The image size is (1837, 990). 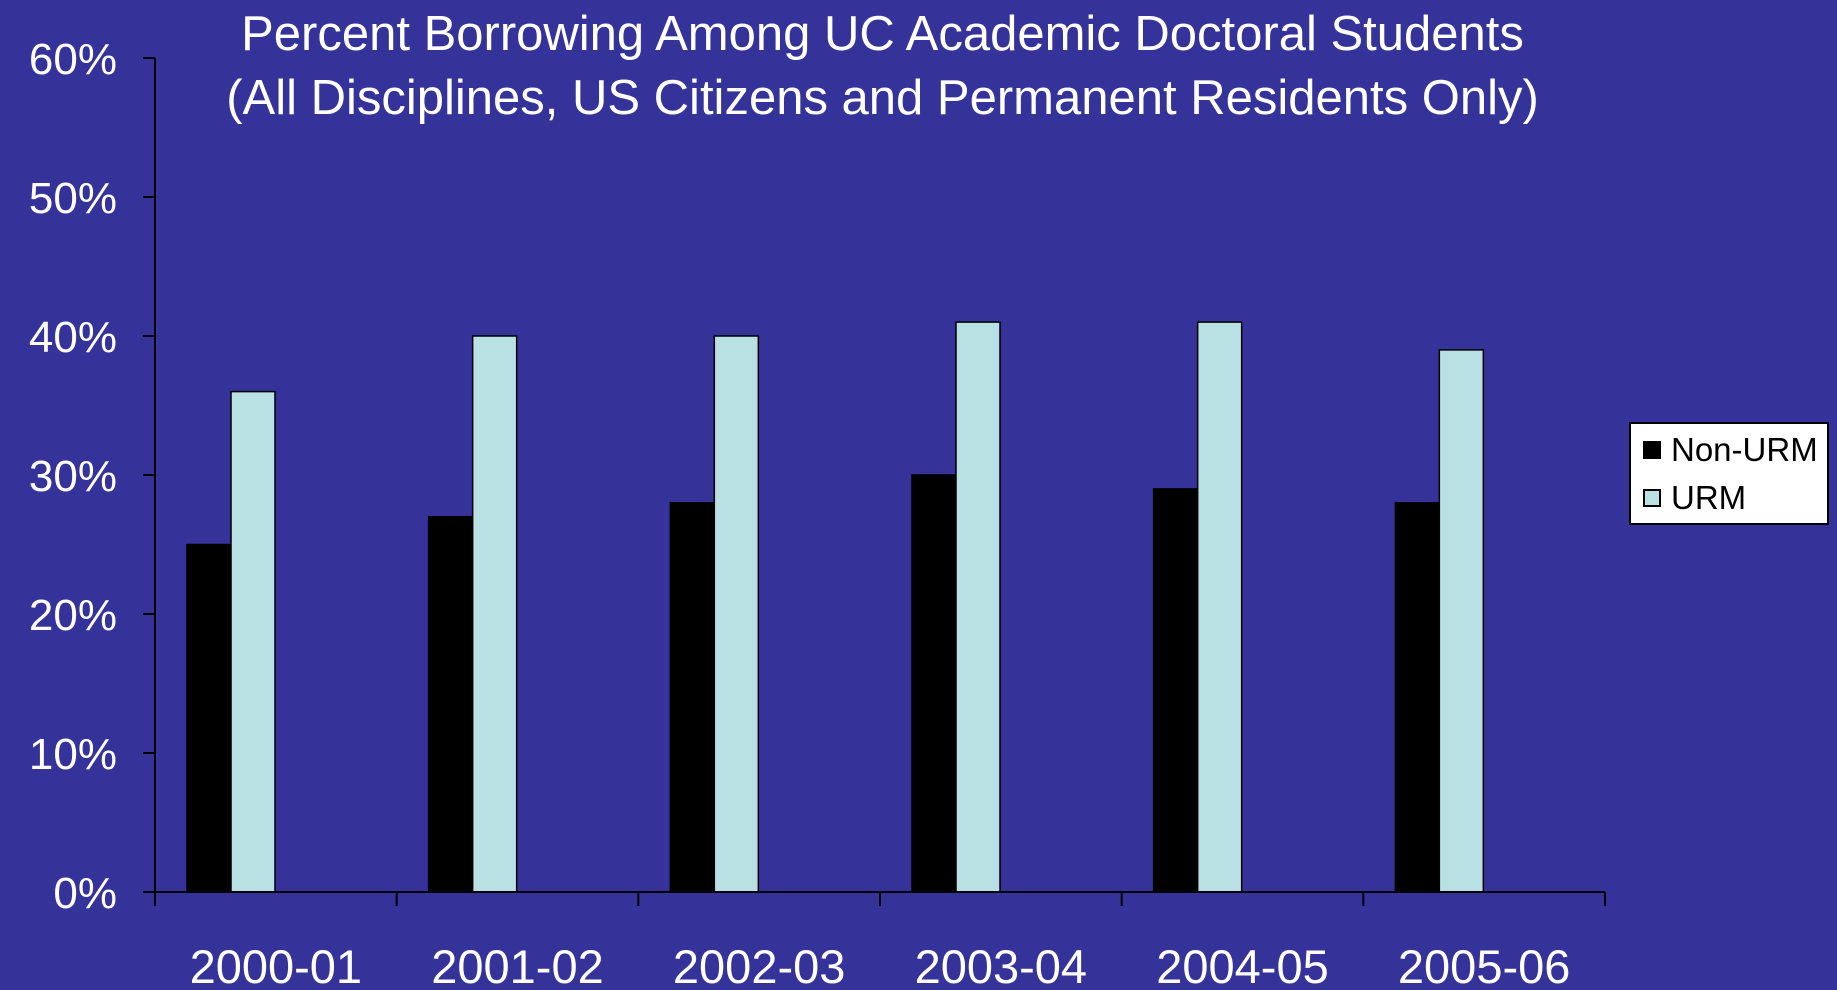 I want to click on x-tick-label-2001-02: 2001-02, so click(x=517, y=965).